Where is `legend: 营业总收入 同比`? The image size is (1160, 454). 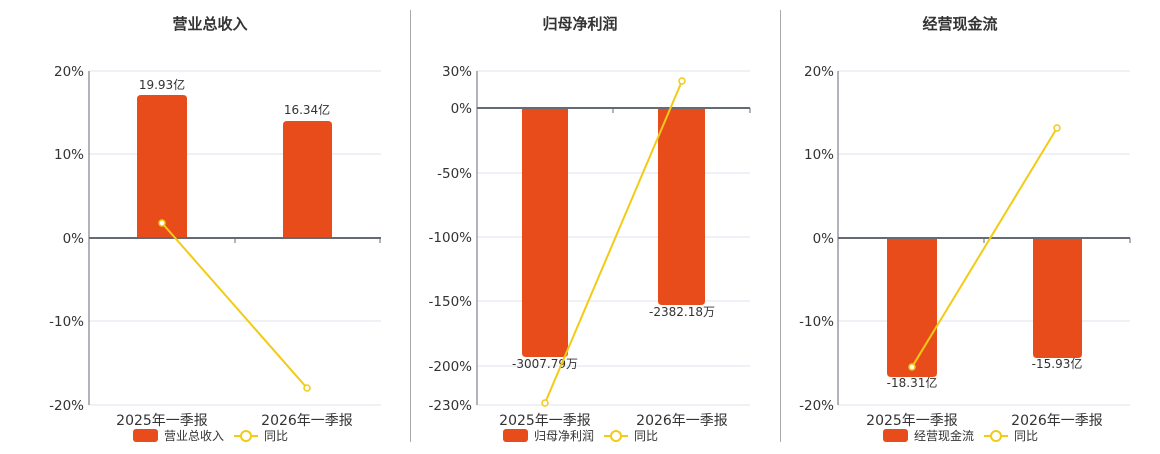
legend: 营业总收入 同比 is located at coordinates (210, 436).